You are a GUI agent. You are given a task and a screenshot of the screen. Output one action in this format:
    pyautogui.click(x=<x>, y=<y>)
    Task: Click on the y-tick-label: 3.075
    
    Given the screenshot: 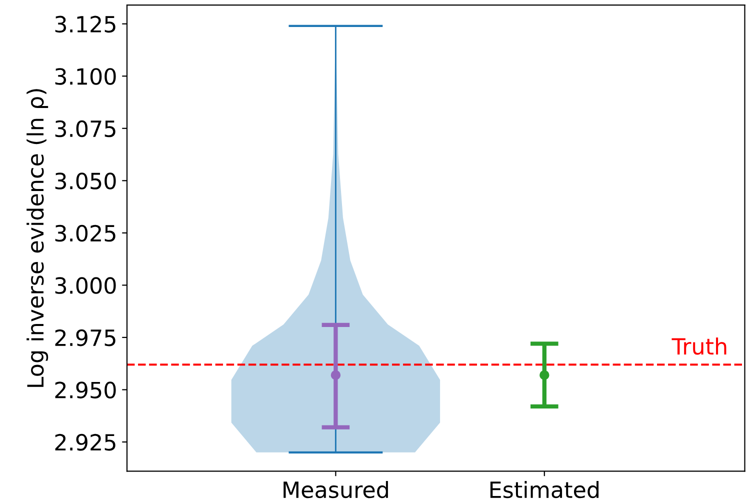 What is the action you would take?
    pyautogui.click(x=85, y=129)
    